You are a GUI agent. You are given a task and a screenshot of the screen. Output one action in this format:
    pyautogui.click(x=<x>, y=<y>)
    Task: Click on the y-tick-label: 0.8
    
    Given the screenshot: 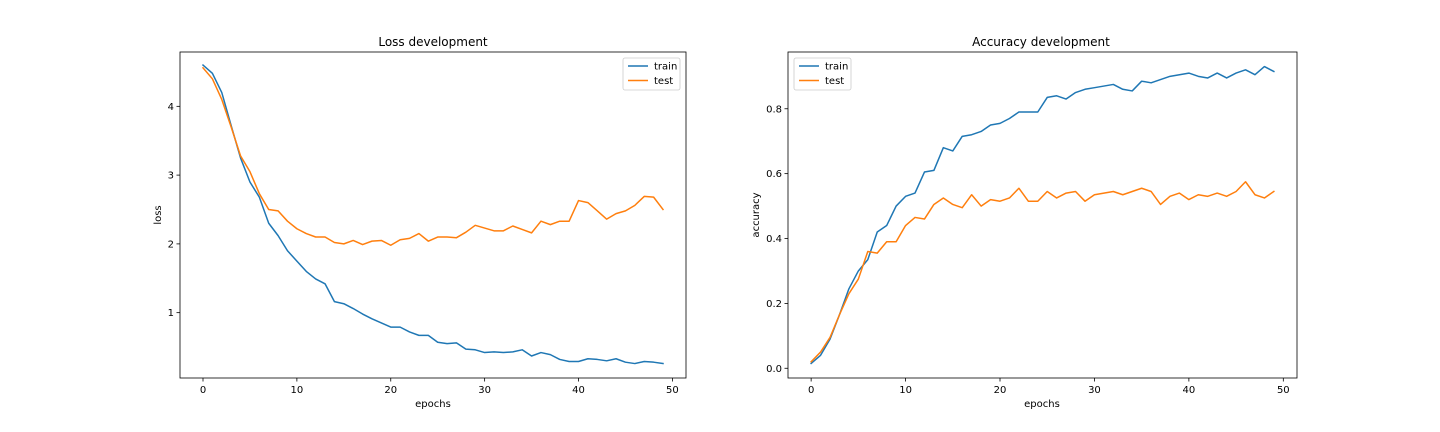 What is the action you would take?
    pyautogui.click(x=774, y=109)
    